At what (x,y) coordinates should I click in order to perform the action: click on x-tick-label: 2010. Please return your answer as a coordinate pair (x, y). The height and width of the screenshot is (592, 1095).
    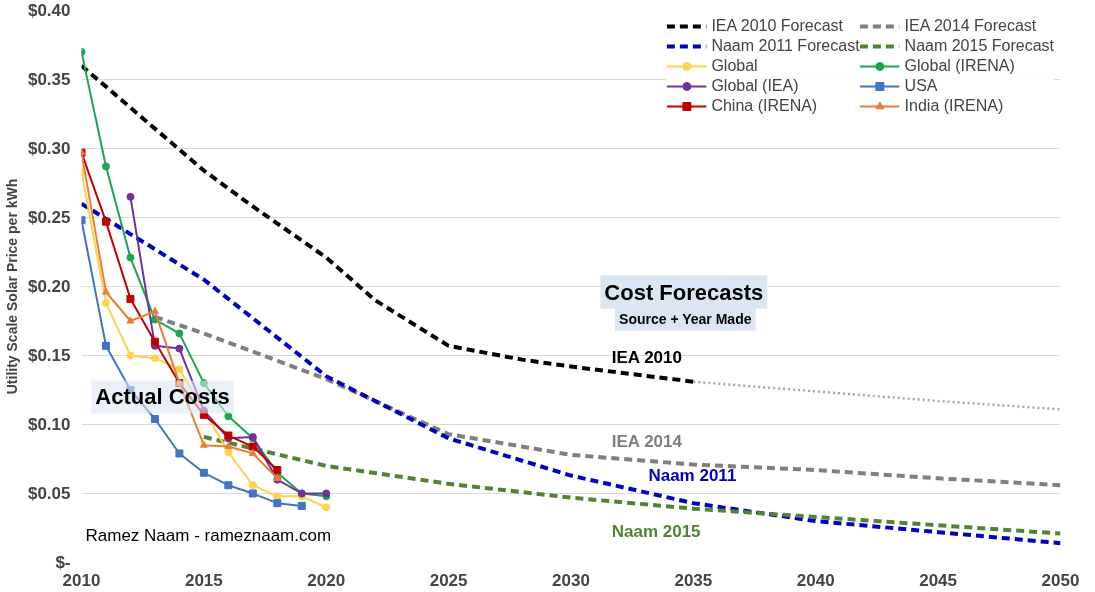
    Looking at the image, I should click on (81, 580).